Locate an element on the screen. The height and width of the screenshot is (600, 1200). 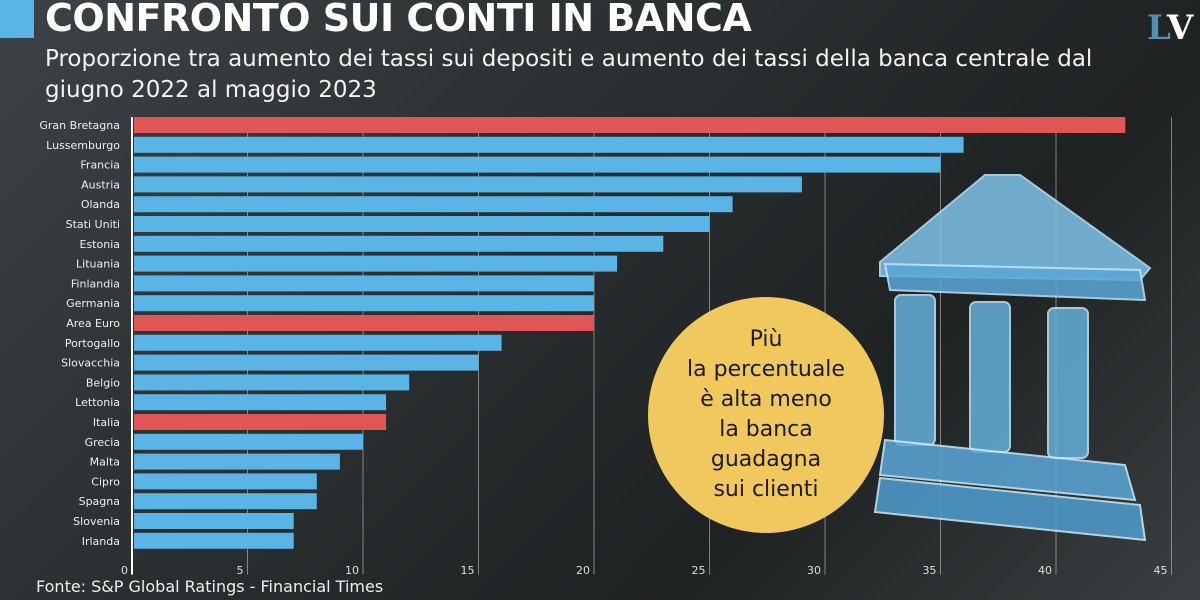
x-tick-label: 35 is located at coordinates (930, 570).